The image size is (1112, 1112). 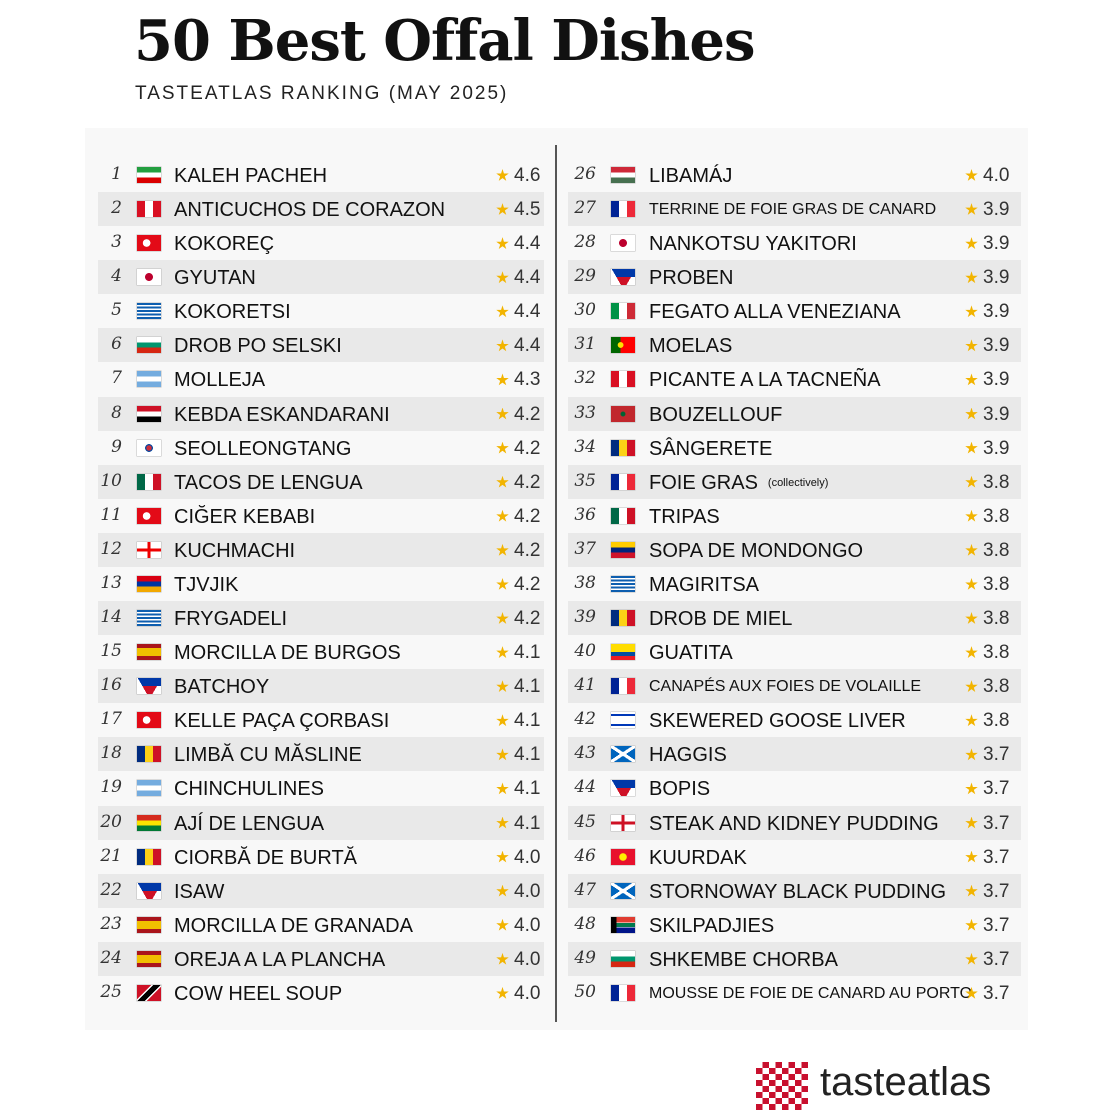 I want to click on rank: 15, so click(x=111, y=651).